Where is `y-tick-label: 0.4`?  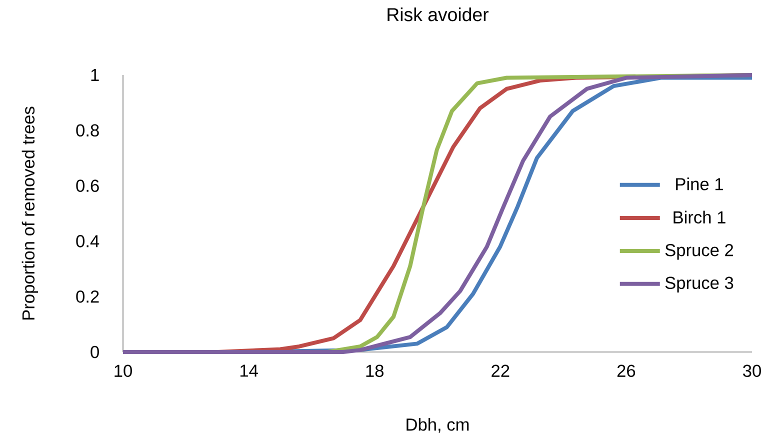
y-tick-label: 0.4 is located at coordinates (88, 241).